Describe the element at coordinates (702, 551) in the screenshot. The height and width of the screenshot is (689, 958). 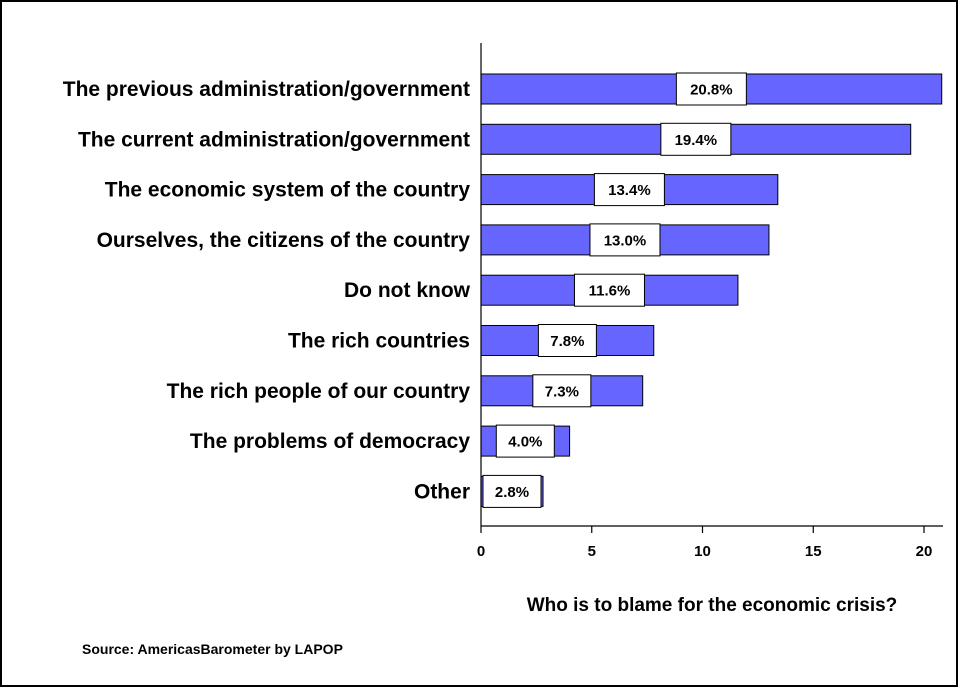
I see `x-tick-label-10: 10` at that location.